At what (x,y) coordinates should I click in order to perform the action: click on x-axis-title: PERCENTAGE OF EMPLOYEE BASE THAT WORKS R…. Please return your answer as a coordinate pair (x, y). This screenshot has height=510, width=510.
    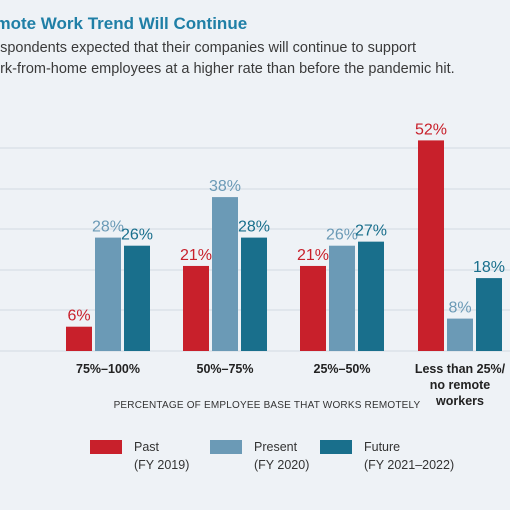
    Looking at the image, I should click on (267, 405).